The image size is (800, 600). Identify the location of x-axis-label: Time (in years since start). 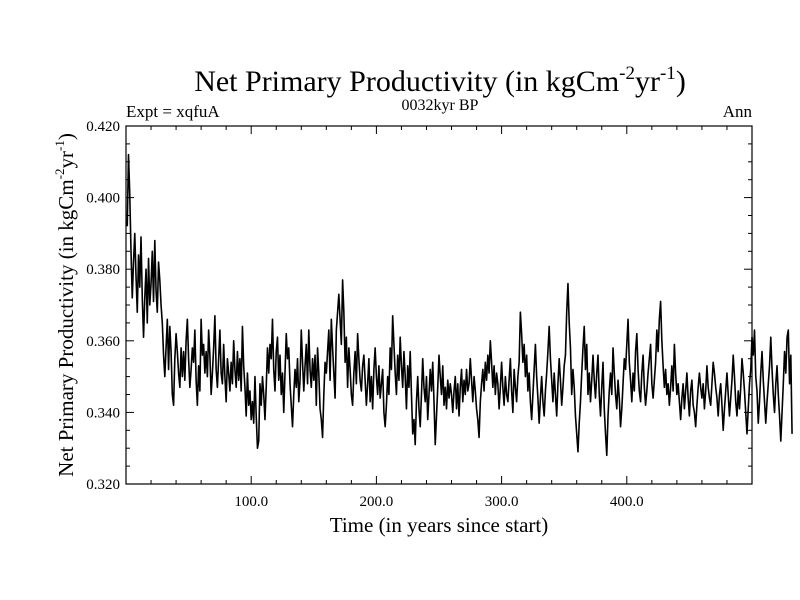
(439, 525).